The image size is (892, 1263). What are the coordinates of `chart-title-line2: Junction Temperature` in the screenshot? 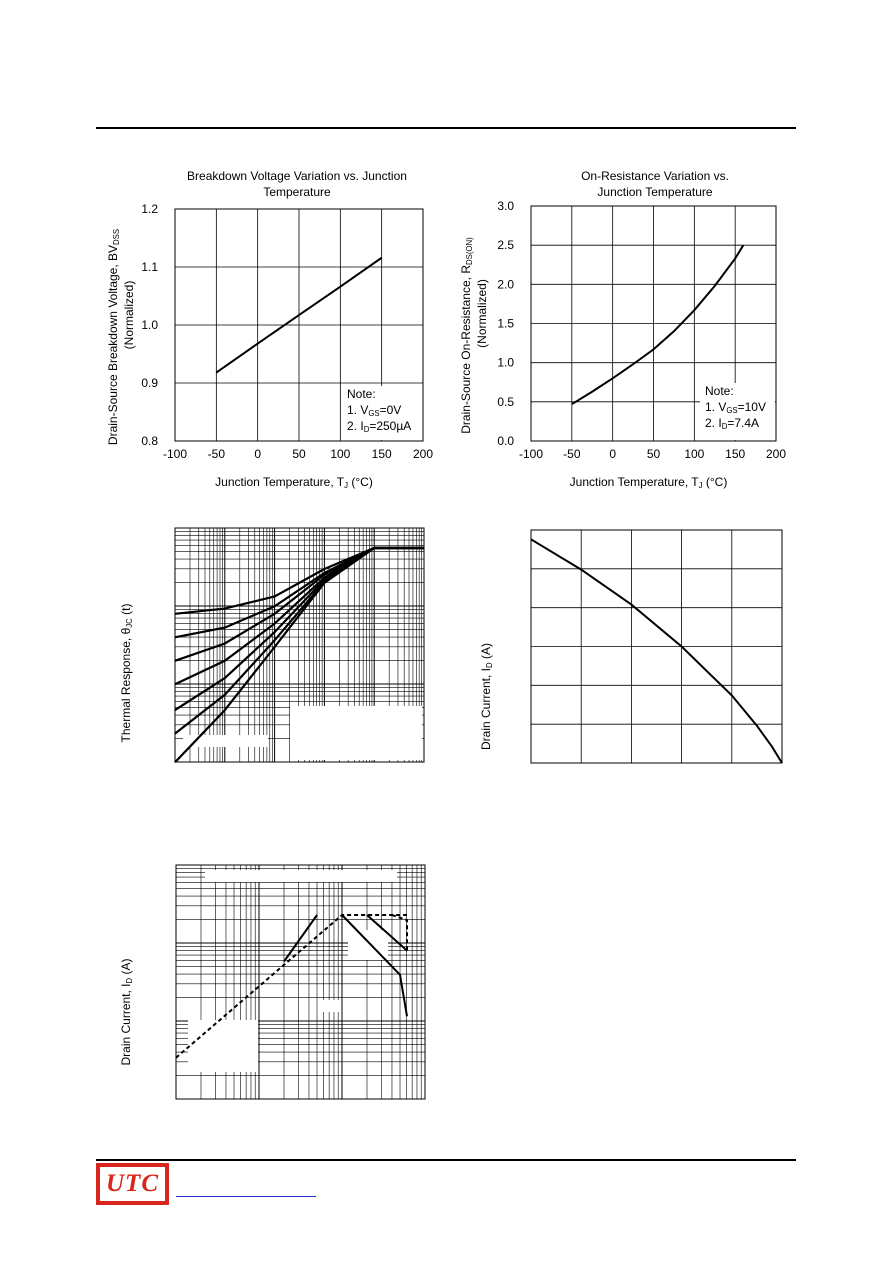 It's located at (655, 192).